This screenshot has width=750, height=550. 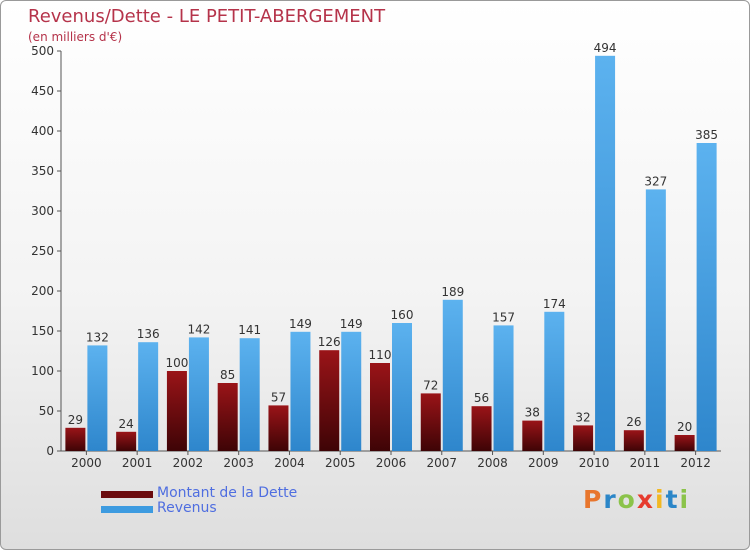 I want to click on x-tick-label: 2002, so click(x=188, y=463).